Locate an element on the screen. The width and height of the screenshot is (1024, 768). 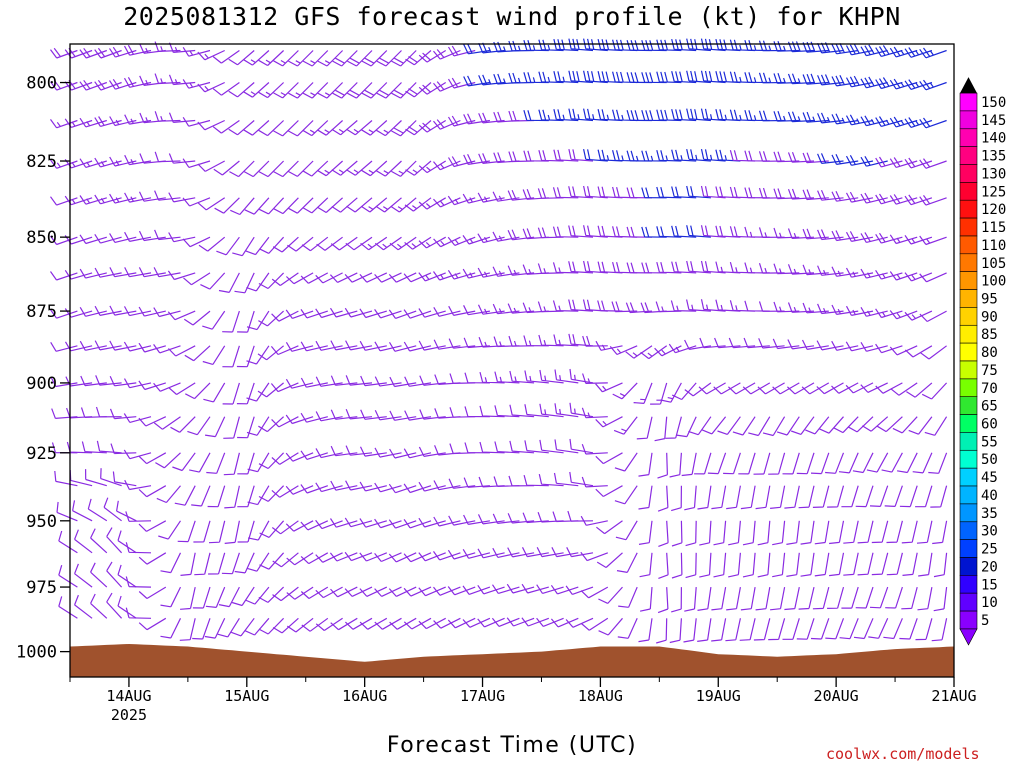
x-tick-label: 19AUG is located at coordinates (718, 696).